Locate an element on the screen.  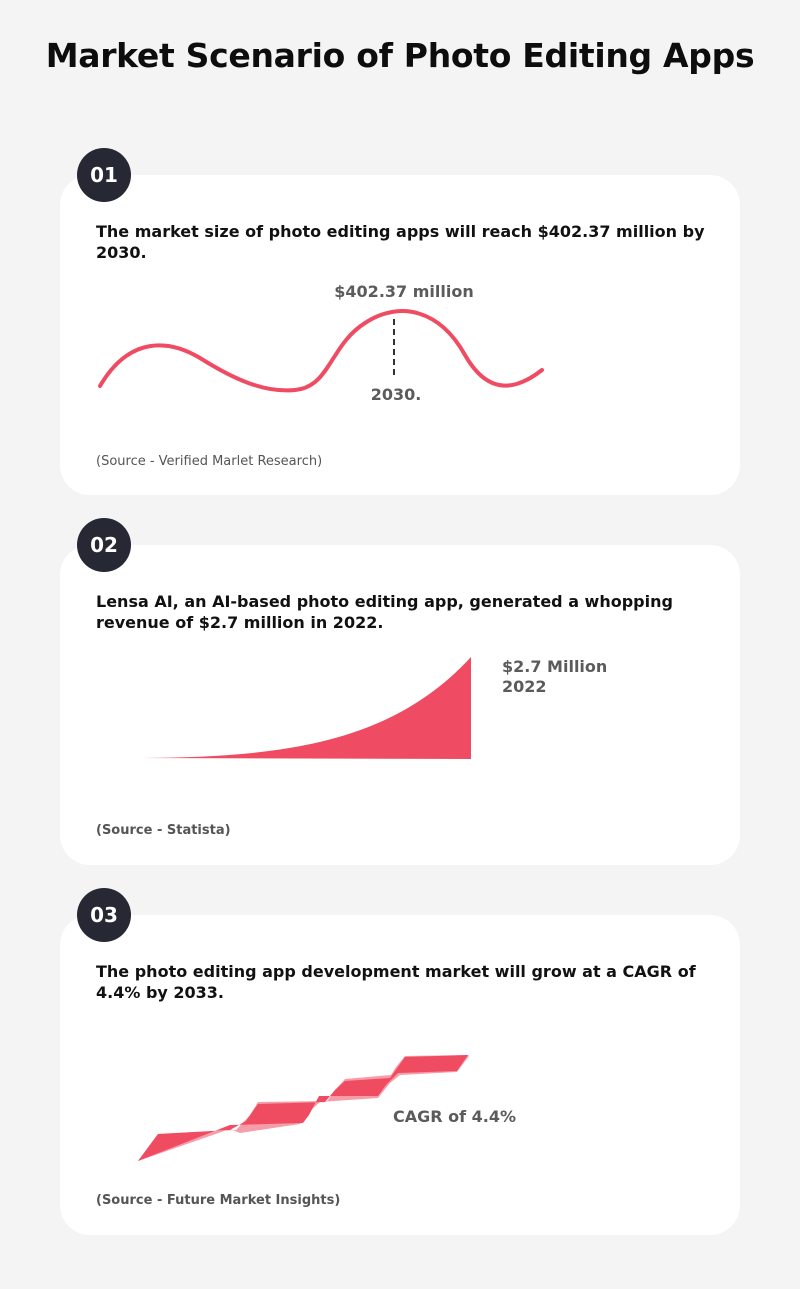
card-1-wave-chart: $402.37 million 2030. is located at coordinates (321, 343).